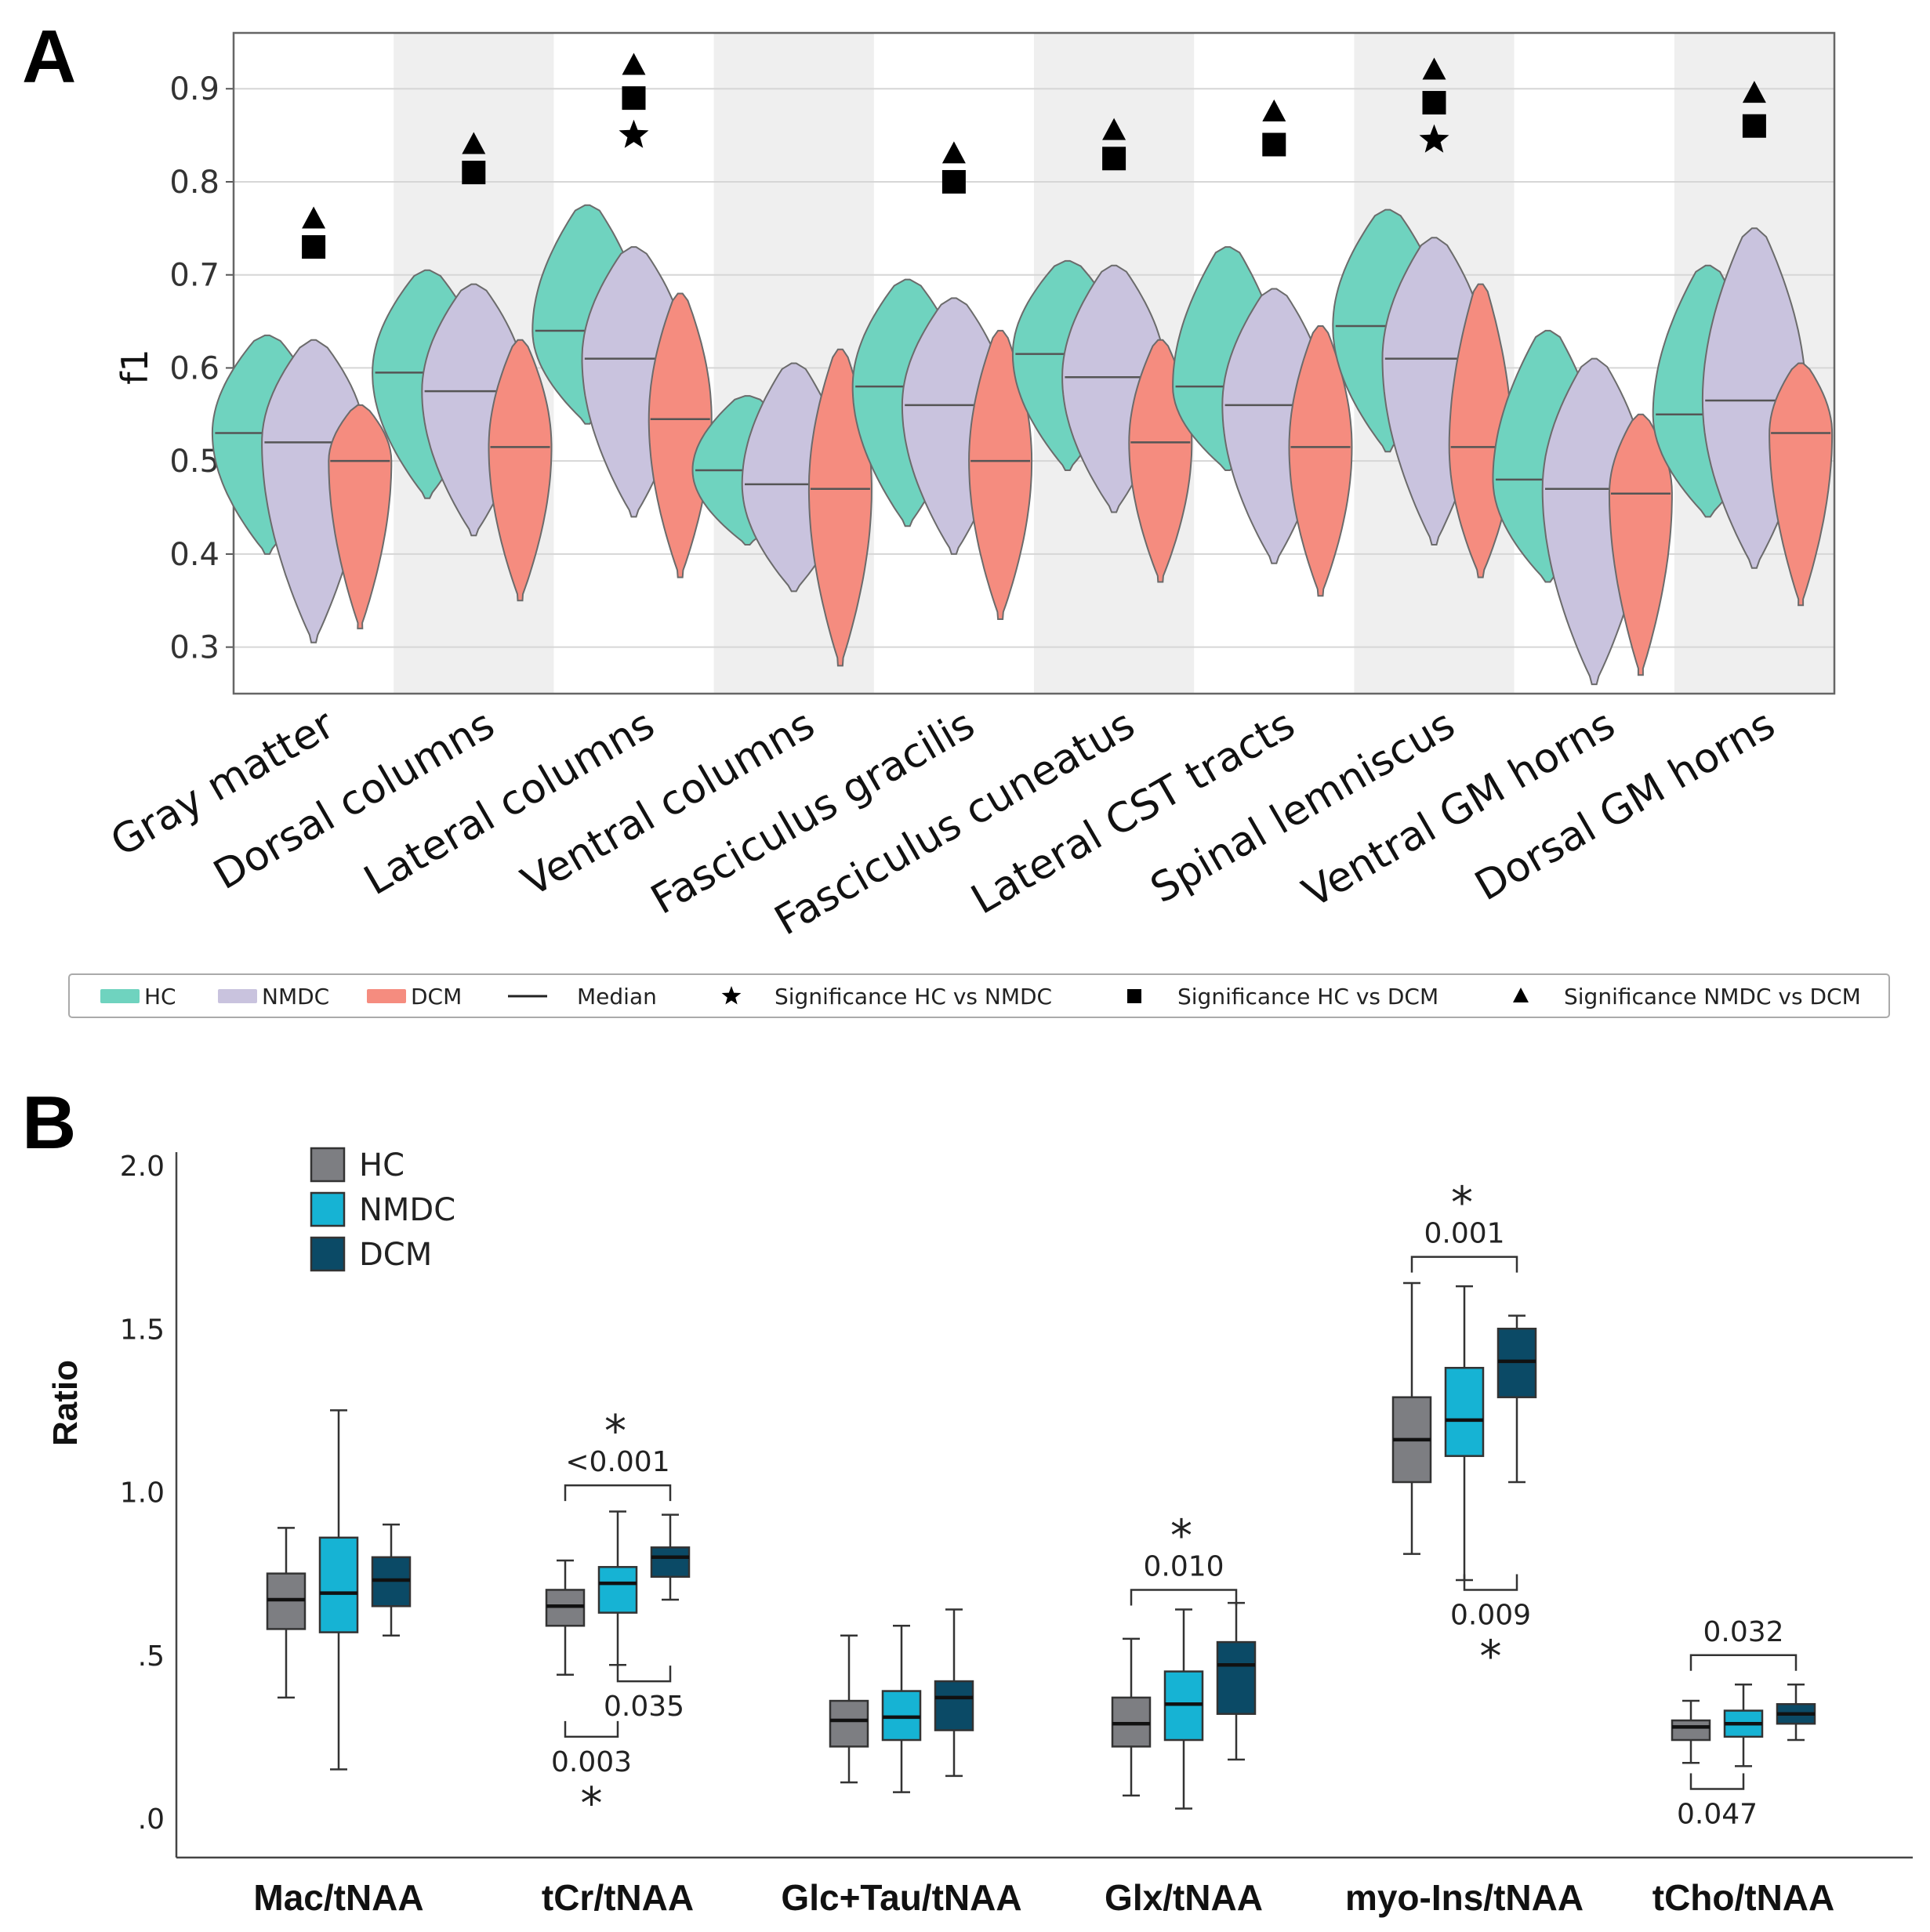 Image resolution: width=1930 pixels, height=1932 pixels. What do you see at coordinates (436, 996) in the screenshot?
I see `legend-label: DCM` at bounding box center [436, 996].